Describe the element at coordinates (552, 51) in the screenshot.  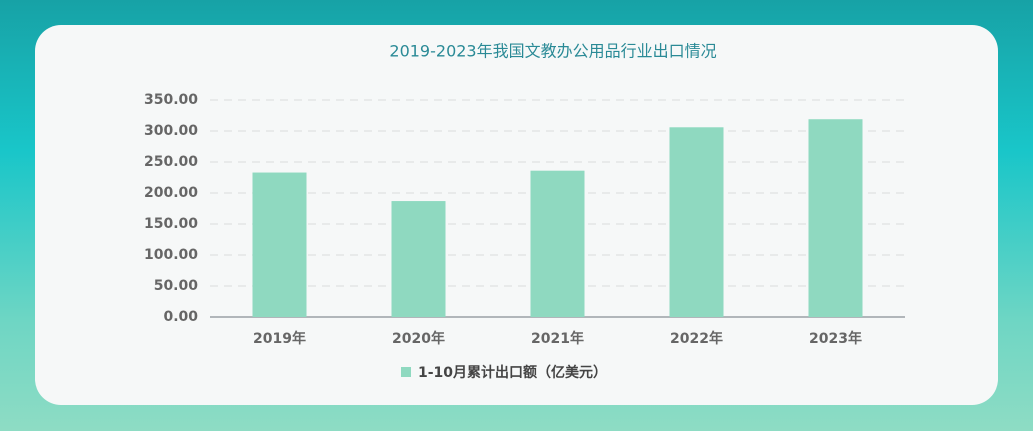
I see `chart-title: 2019-2023年我国文教办公用品行业出口情况` at that location.